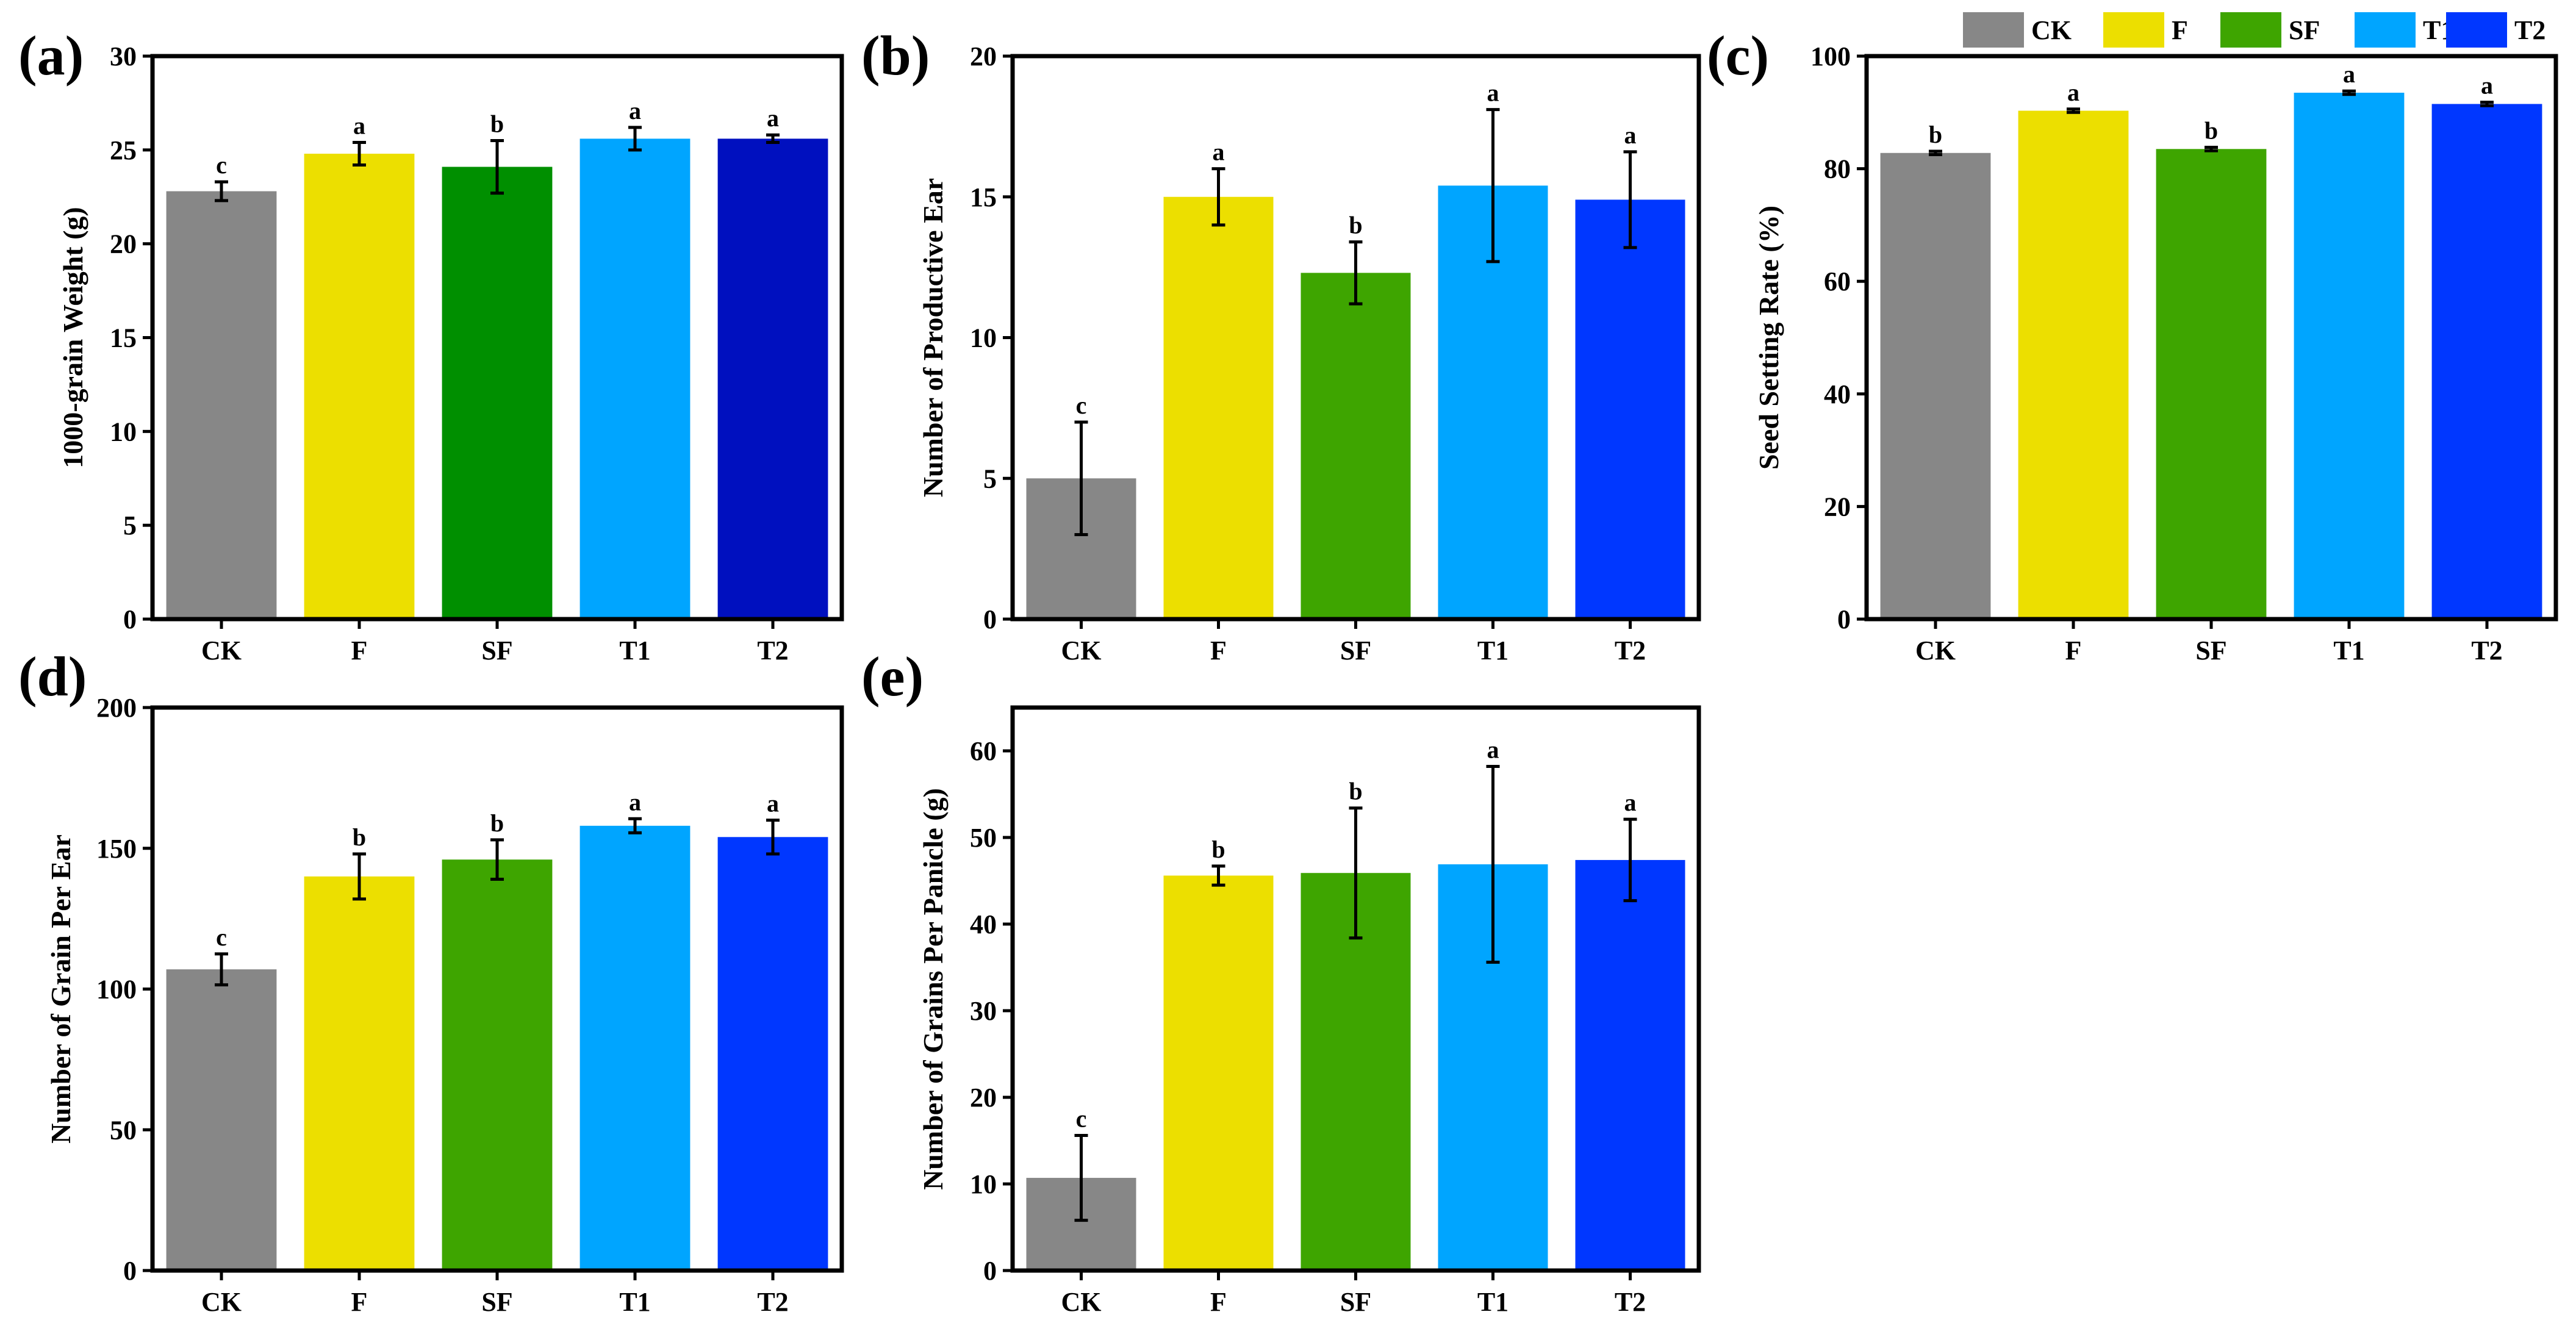 The image size is (2576, 1323). What do you see at coordinates (893, 677) in the screenshot?
I see `panel-label: (e)` at bounding box center [893, 677].